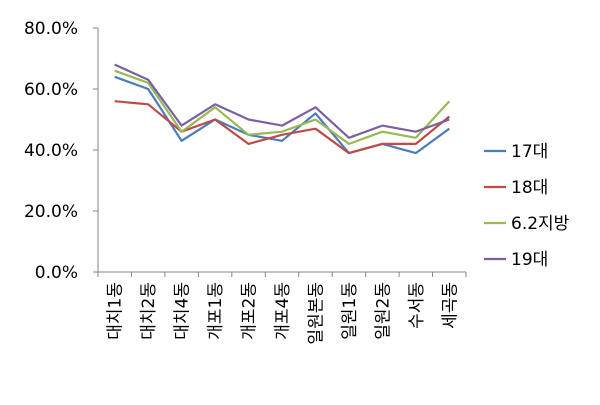  Describe the element at coordinates (51, 29) in the screenshot. I see `y-tick-label: 80.0%` at that location.